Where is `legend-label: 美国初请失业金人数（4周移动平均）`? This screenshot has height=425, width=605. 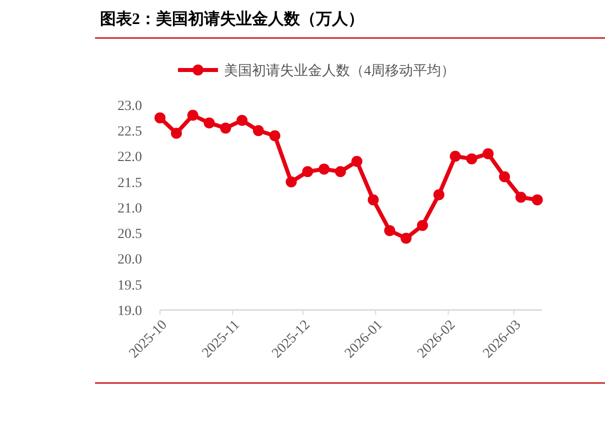 legend-label: 美国初请失业金人数（4周移动平均） is located at coordinates (339, 71).